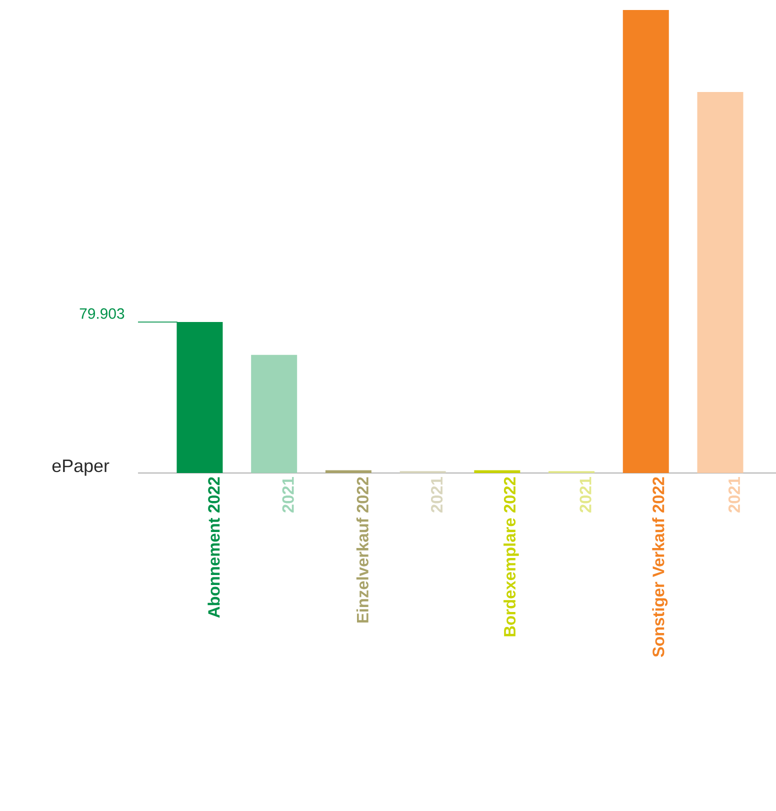 The image size is (776, 811). Describe the element at coordinates (214, 547) in the screenshot. I see `x-tick-label: Abonnement 2022` at that location.